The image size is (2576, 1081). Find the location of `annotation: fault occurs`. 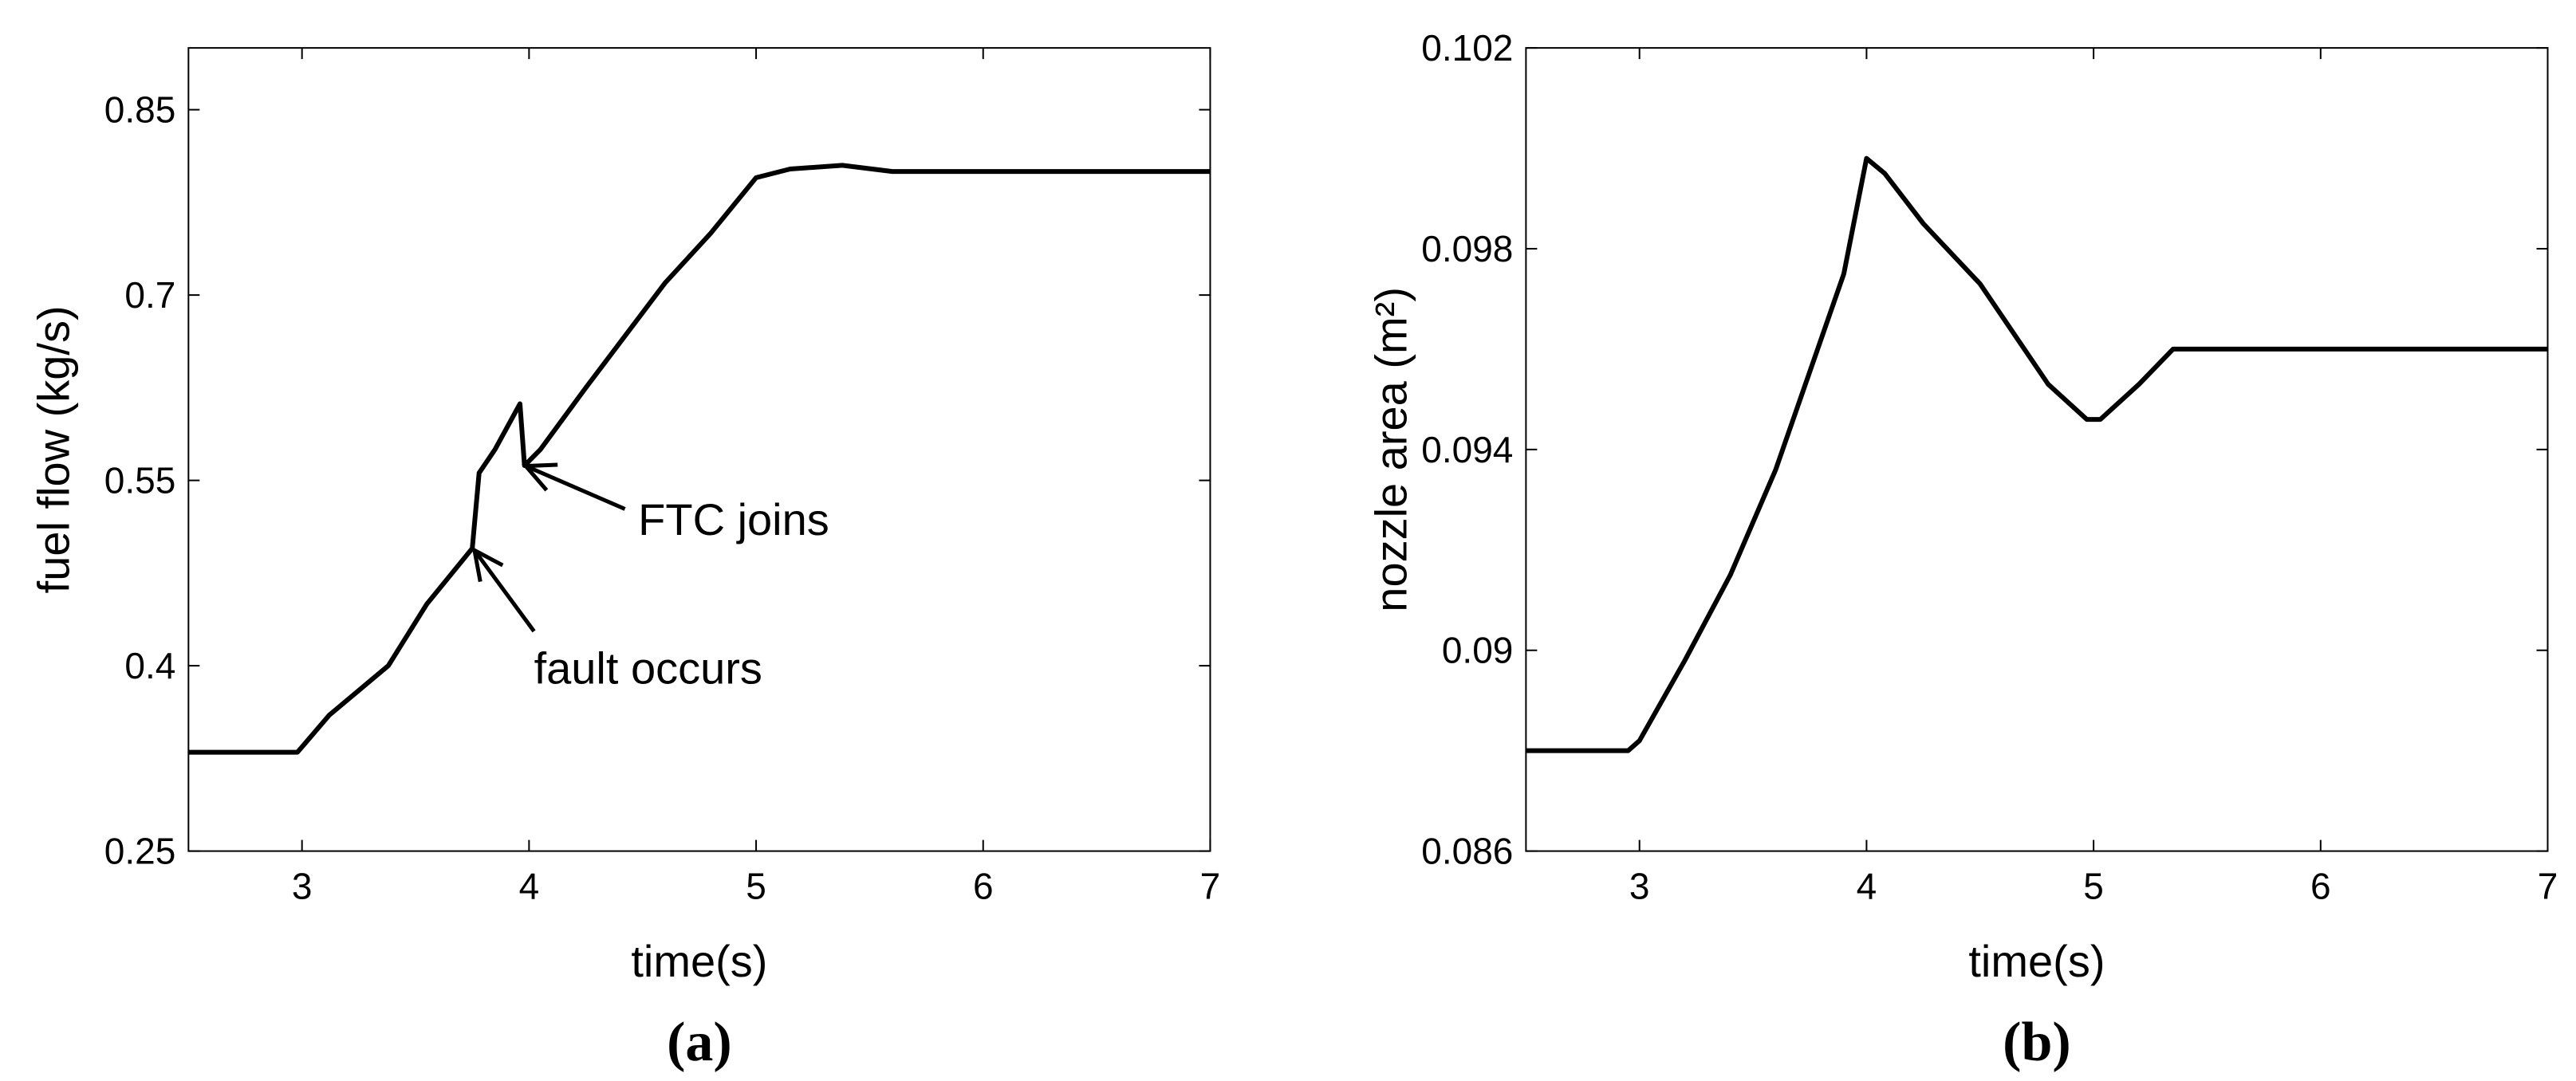

annotation: fault occurs is located at coordinates (648, 668).